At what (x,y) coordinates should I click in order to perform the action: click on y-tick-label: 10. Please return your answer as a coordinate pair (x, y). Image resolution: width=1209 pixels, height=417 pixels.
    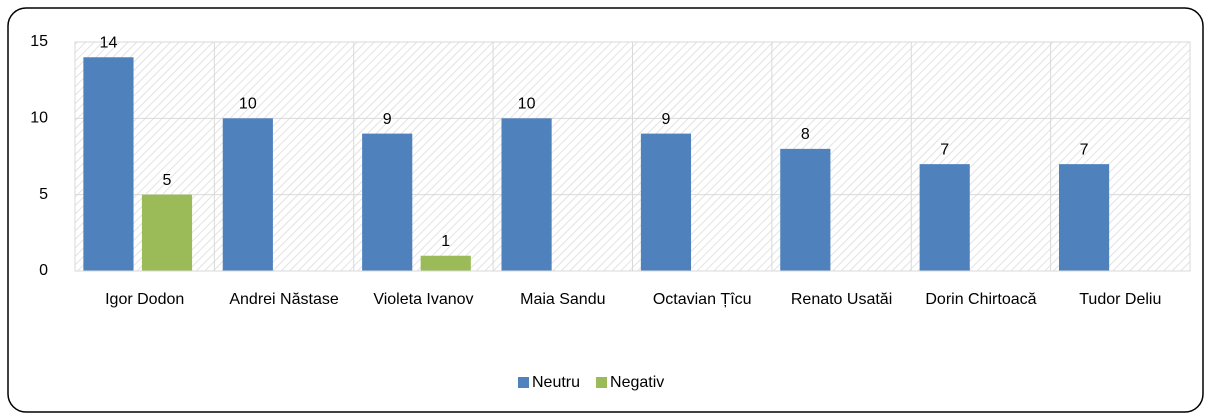
    Looking at the image, I should click on (39, 118).